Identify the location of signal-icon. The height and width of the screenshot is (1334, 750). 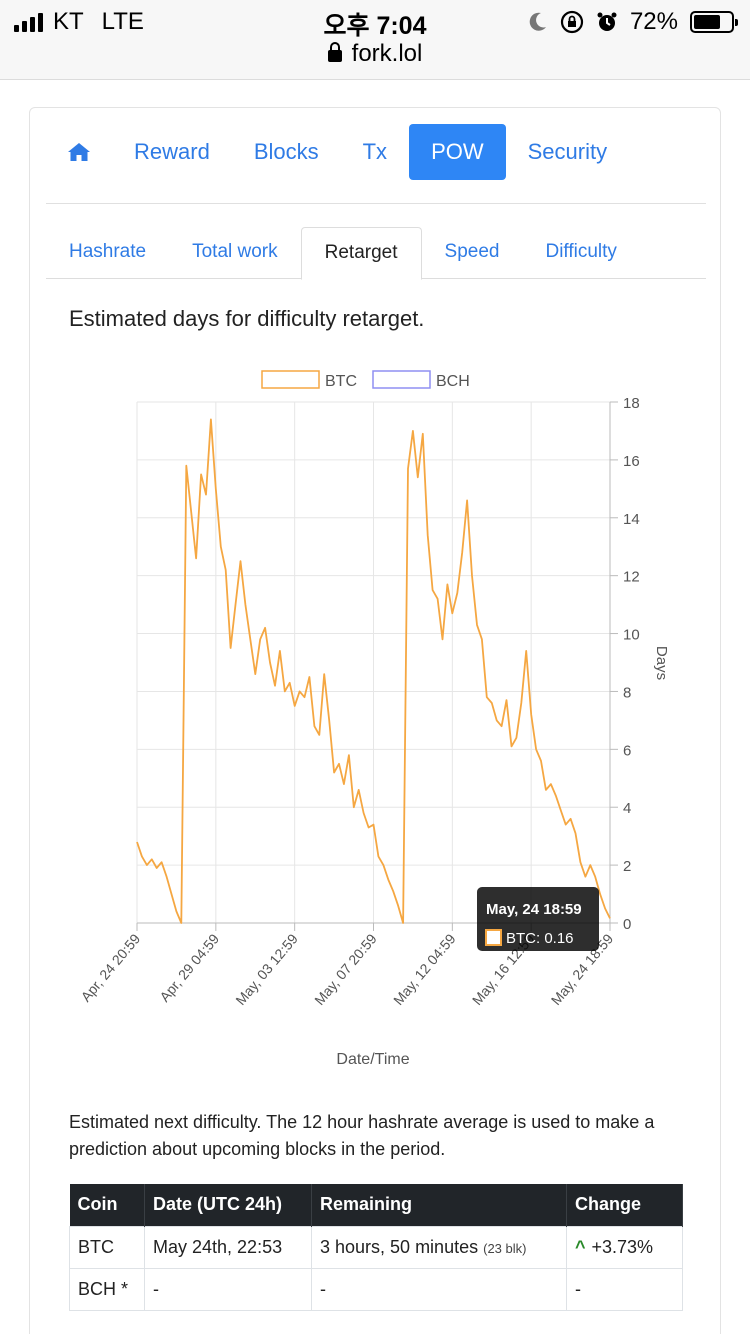
(28, 22).